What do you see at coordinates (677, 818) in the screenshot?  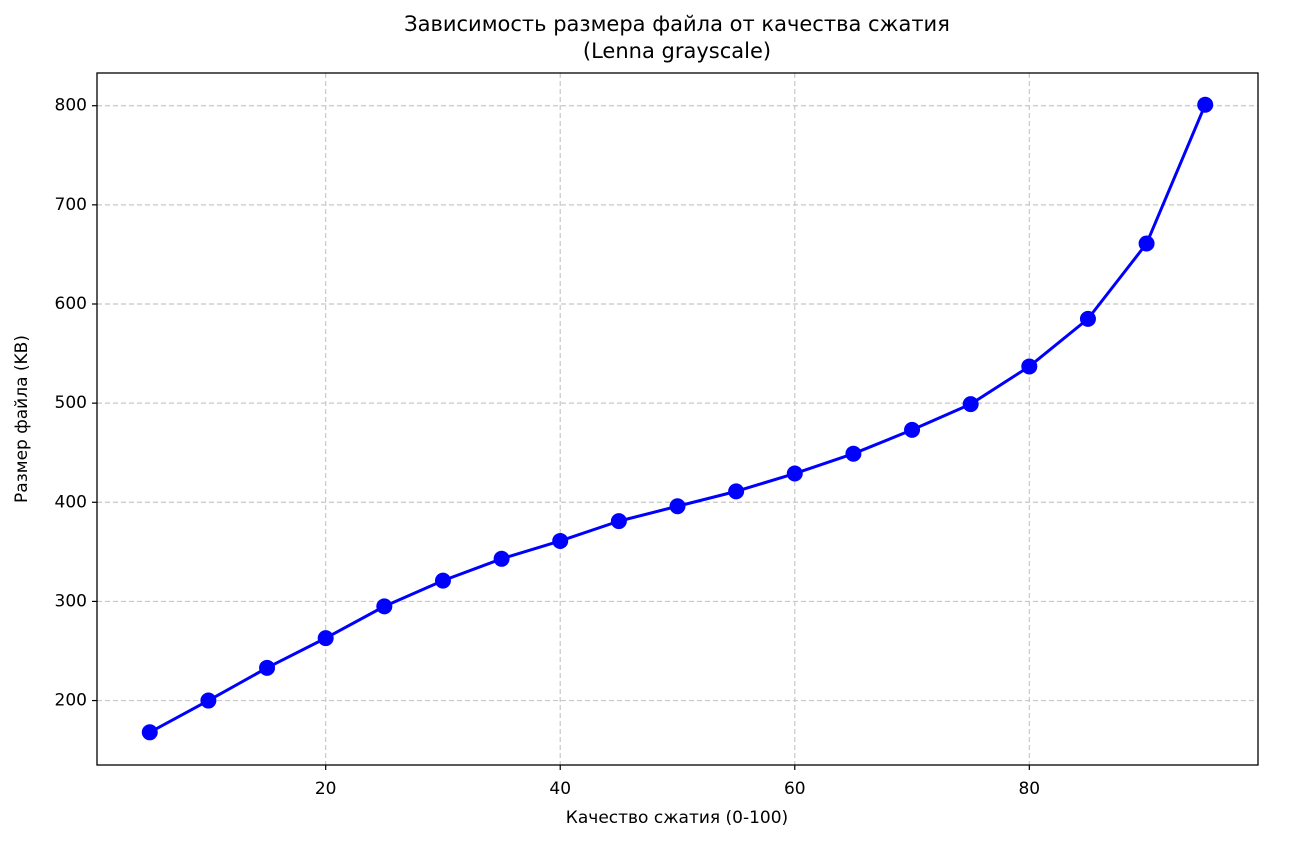 I see `x-axis-label: Качество сжатия (0-100)` at bounding box center [677, 818].